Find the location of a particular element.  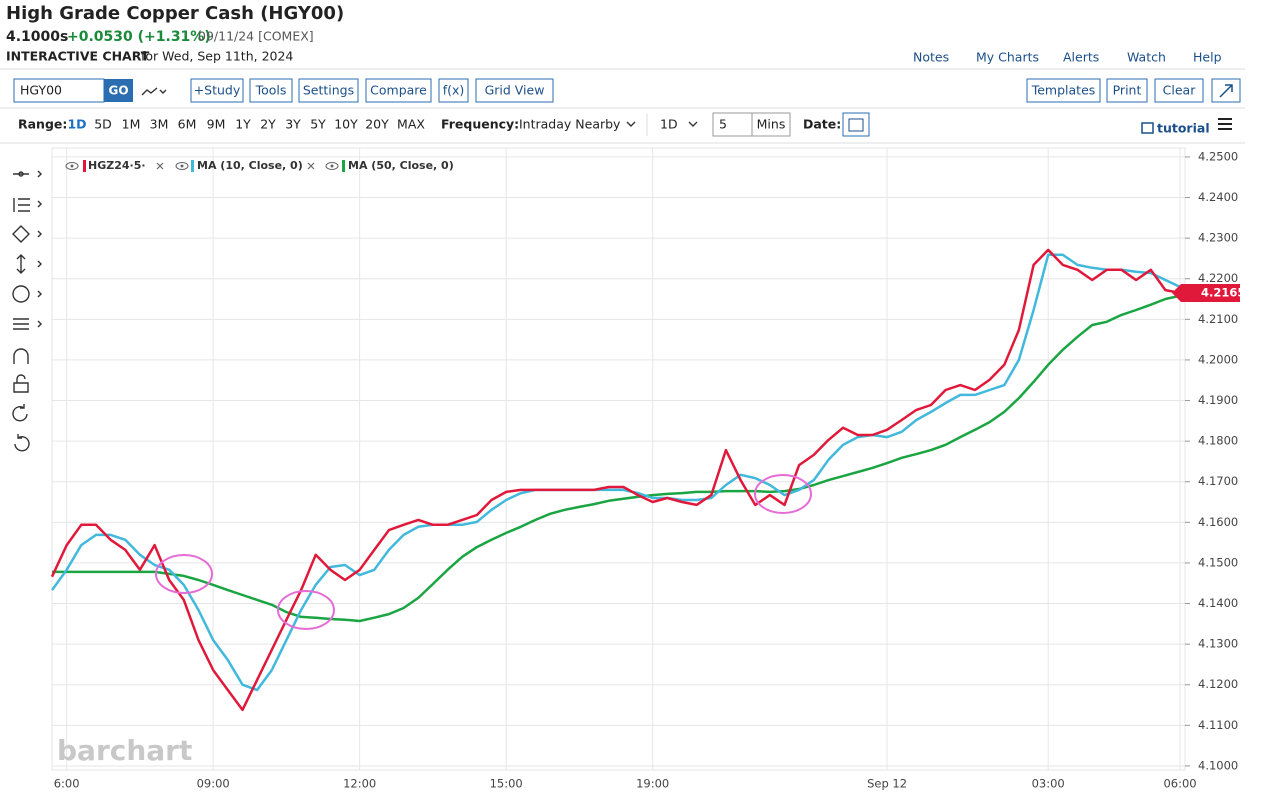

toolbar-button-label: Clear is located at coordinates (1180, 90).